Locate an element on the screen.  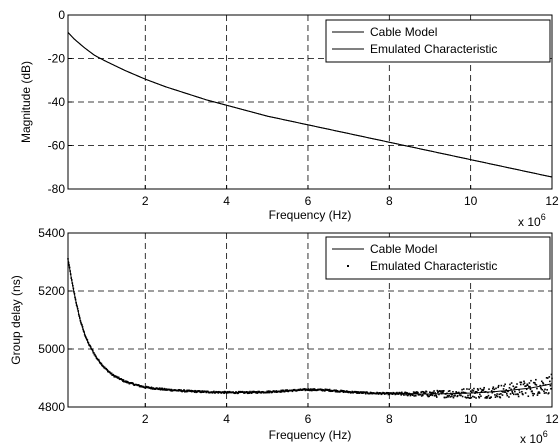
group-delay-x-tick-label-10: 10 is located at coordinates (471, 419).